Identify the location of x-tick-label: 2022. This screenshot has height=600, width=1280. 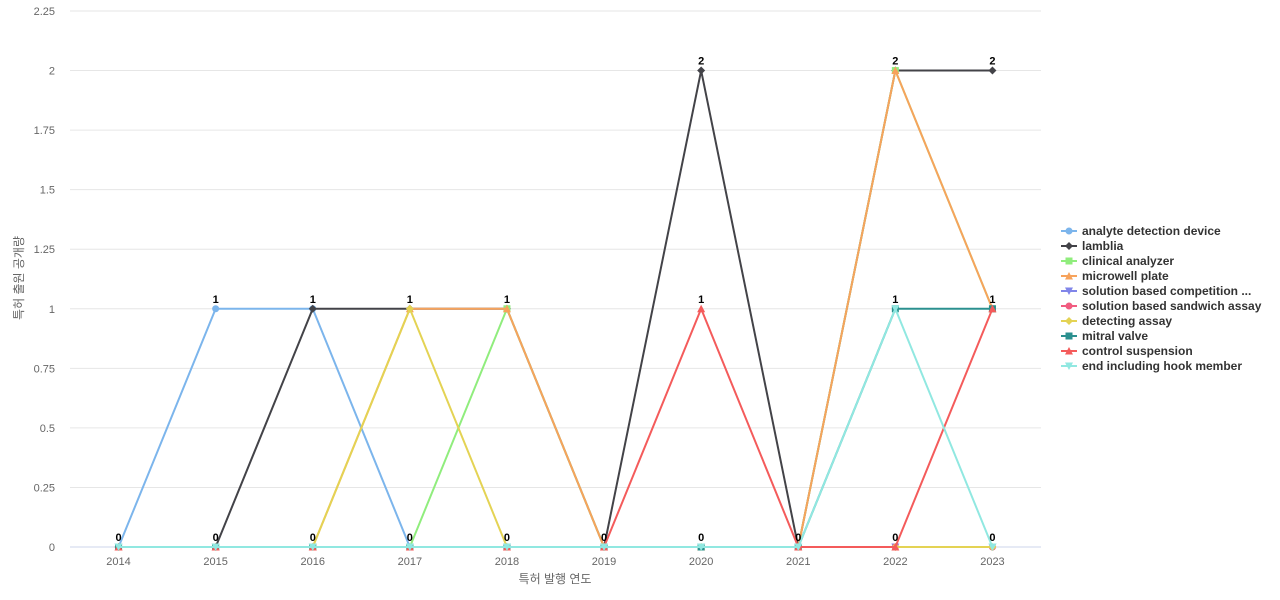
(895, 562).